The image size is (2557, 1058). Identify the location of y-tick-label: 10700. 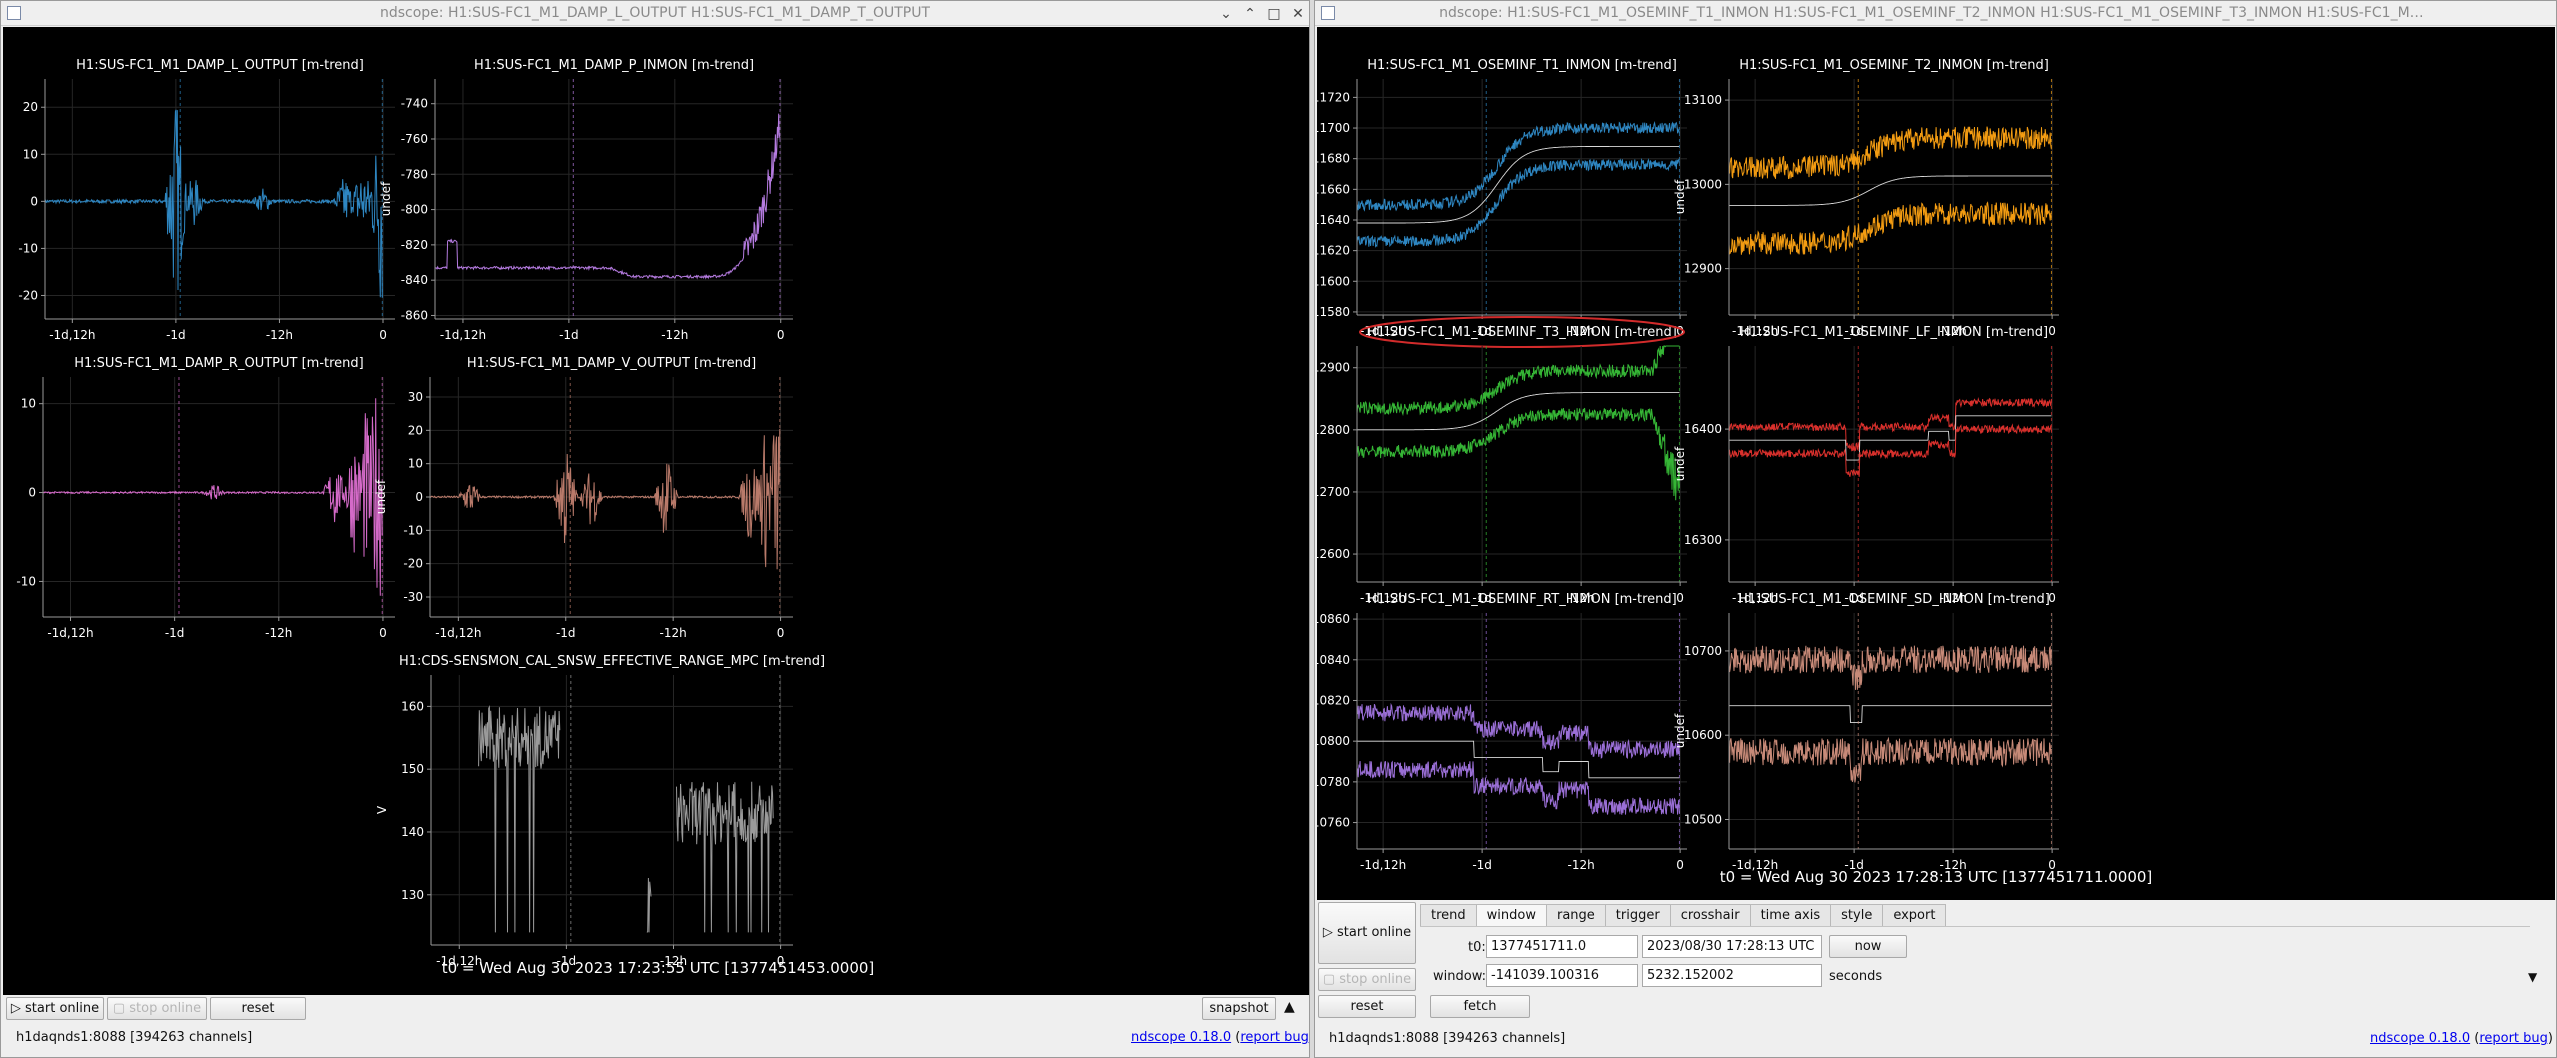
(1703, 651).